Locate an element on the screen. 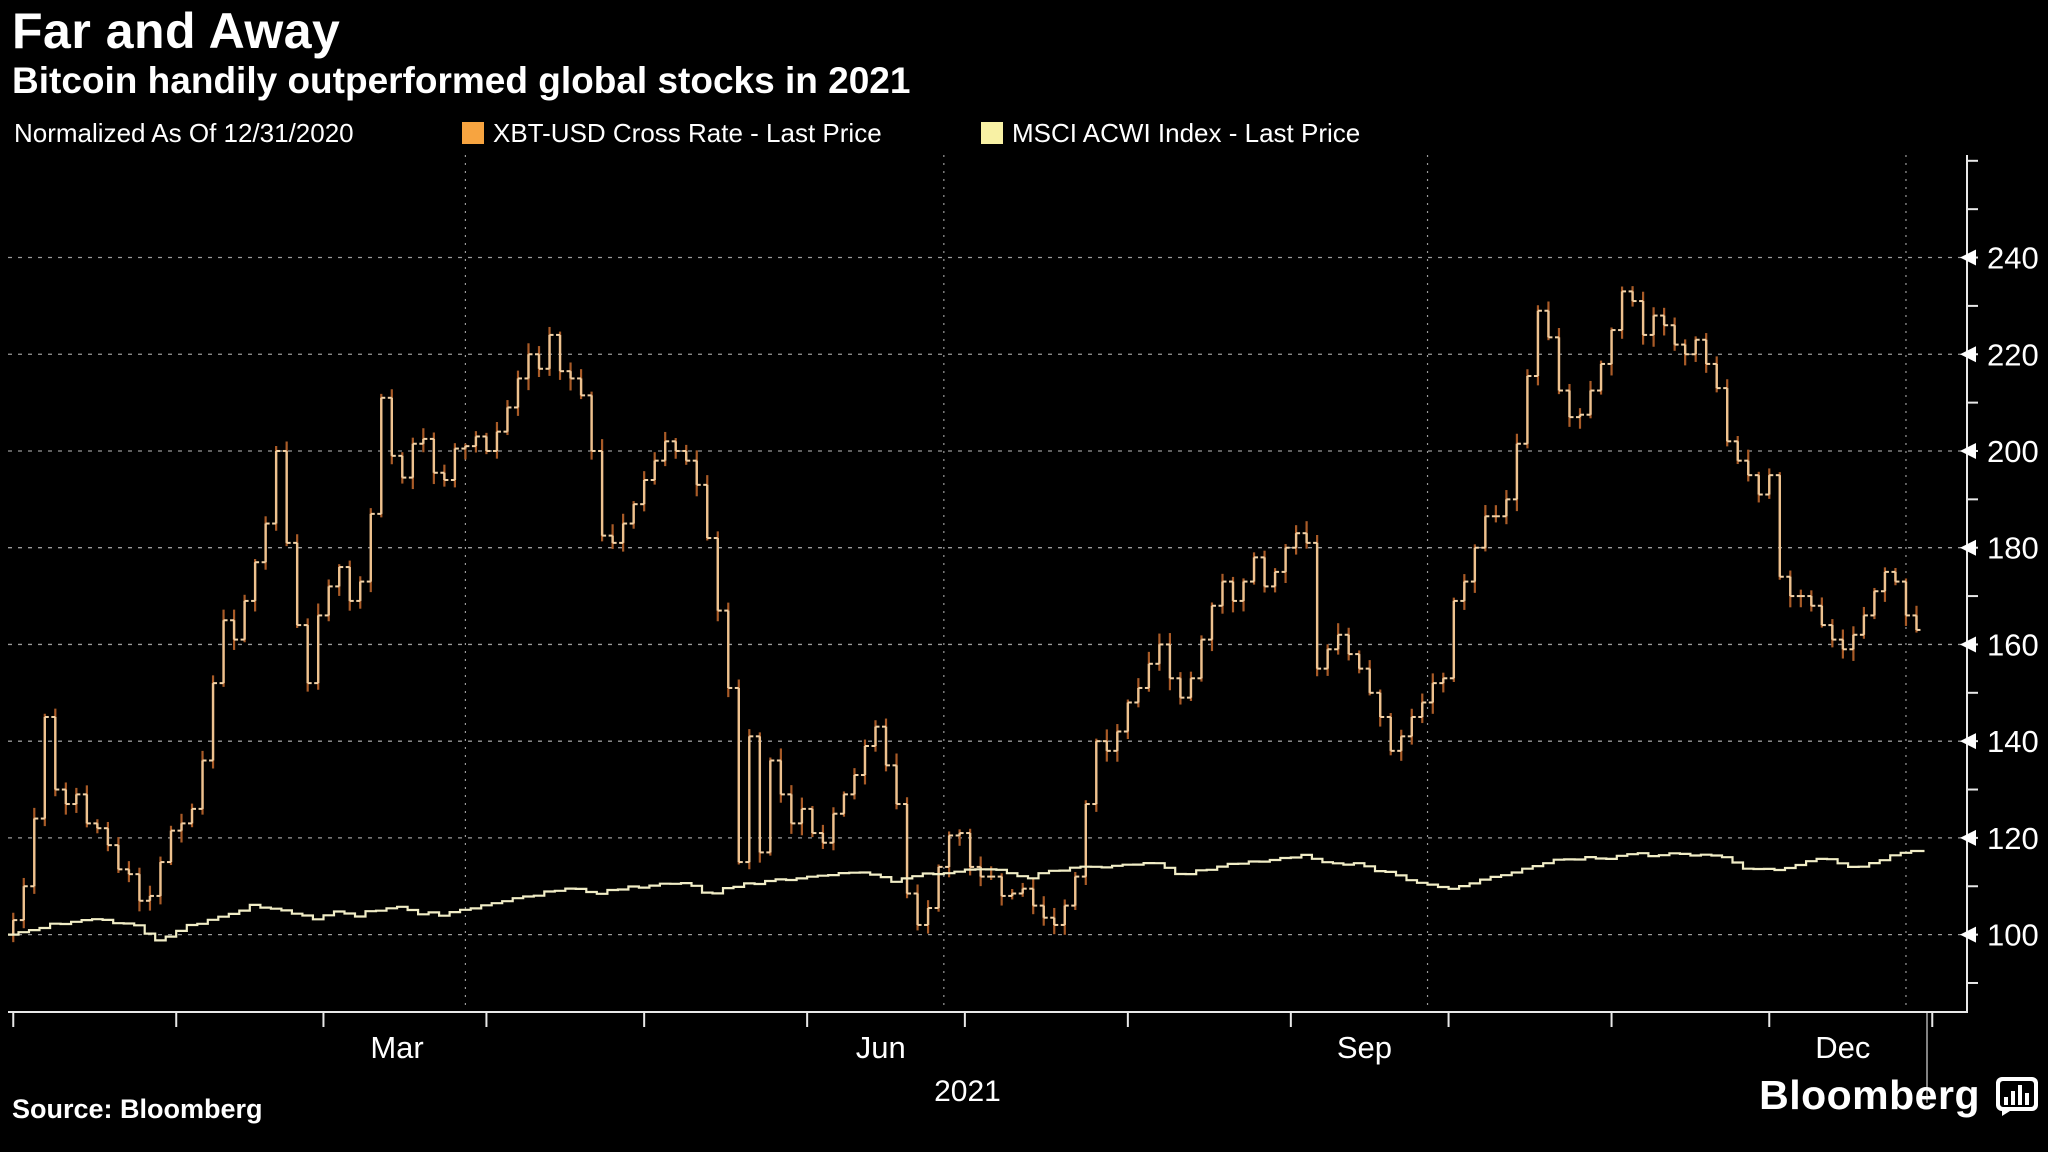 The height and width of the screenshot is (1152, 2048). bloomberg-terminal-icon is located at coordinates (2017, 1096).